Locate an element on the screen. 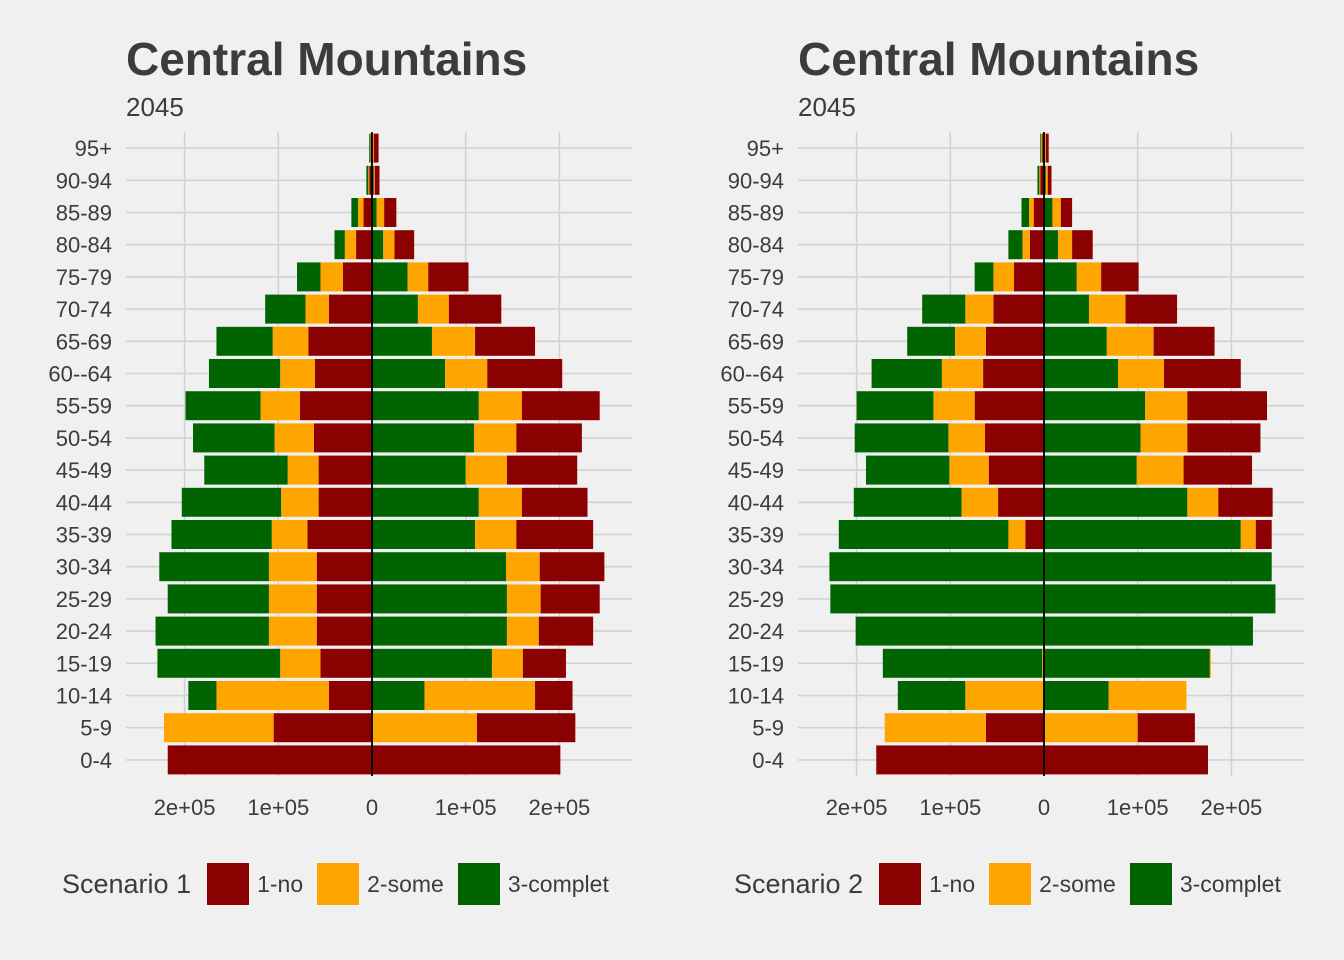  bar-1-no-left-60--64 is located at coordinates (343, 373).